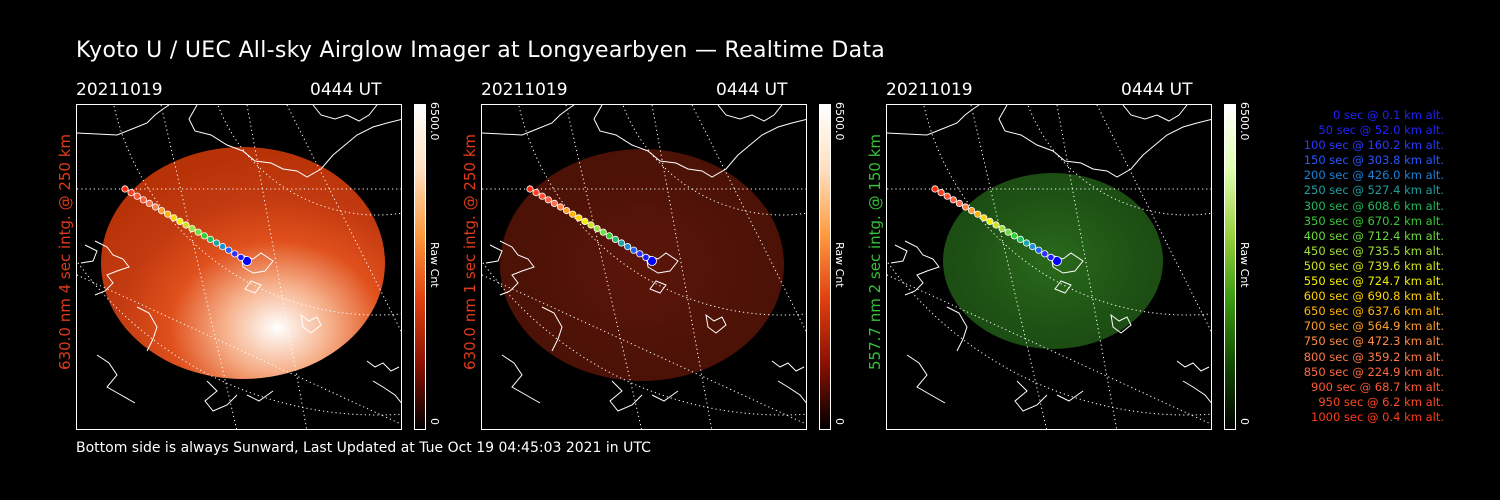 Image resolution: width=1500 pixels, height=500 pixels. What do you see at coordinates (1373, 281) in the screenshot?
I see `legend-entry: 550 sec @ 724.7 km alt.` at bounding box center [1373, 281].